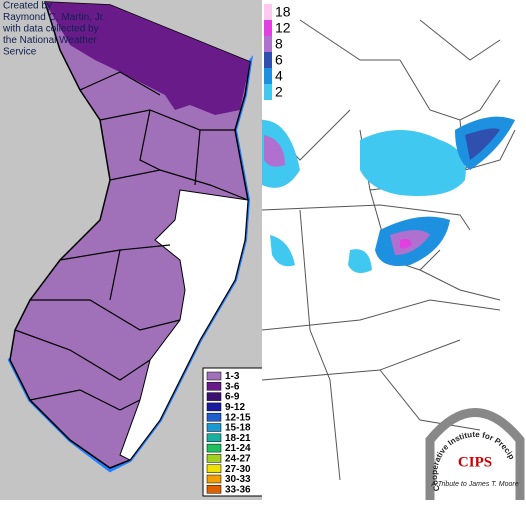 The height and width of the screenshot is (505, 526). Describe the element at coordinates (235, 407) in the screenshot. I see `legend-label: 9-12` at that location.